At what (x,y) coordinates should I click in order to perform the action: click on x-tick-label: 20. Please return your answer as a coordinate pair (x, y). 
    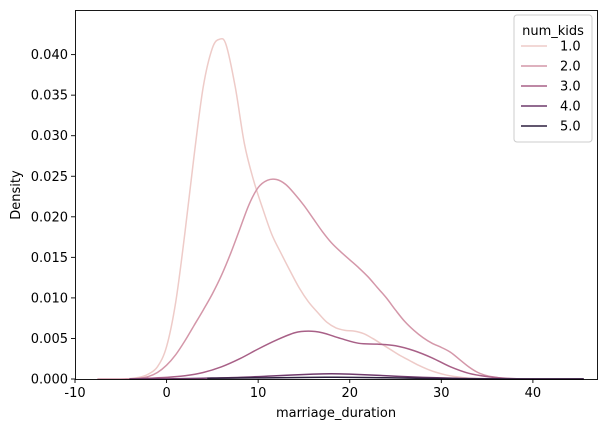
    Looking at the image, I should click on (349, 393).